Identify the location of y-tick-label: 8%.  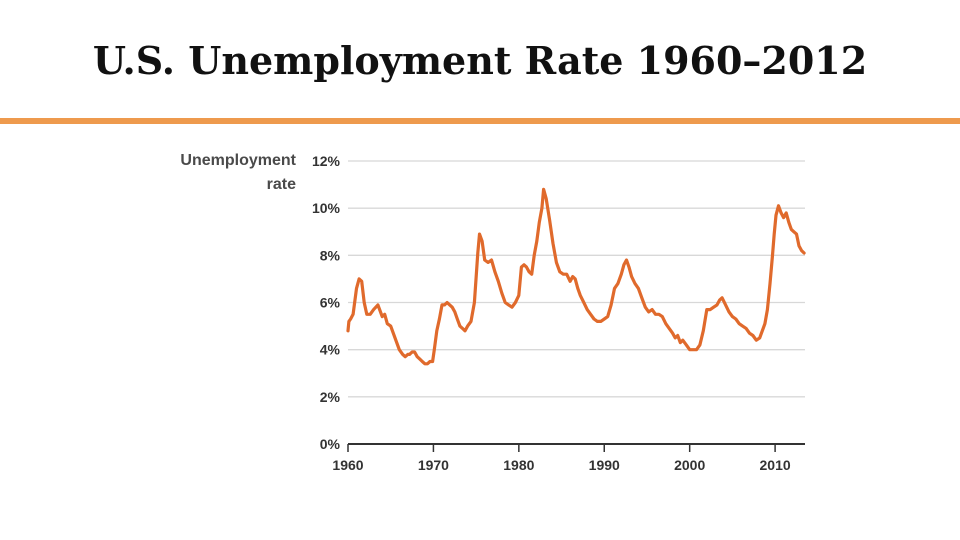
(330, 255).